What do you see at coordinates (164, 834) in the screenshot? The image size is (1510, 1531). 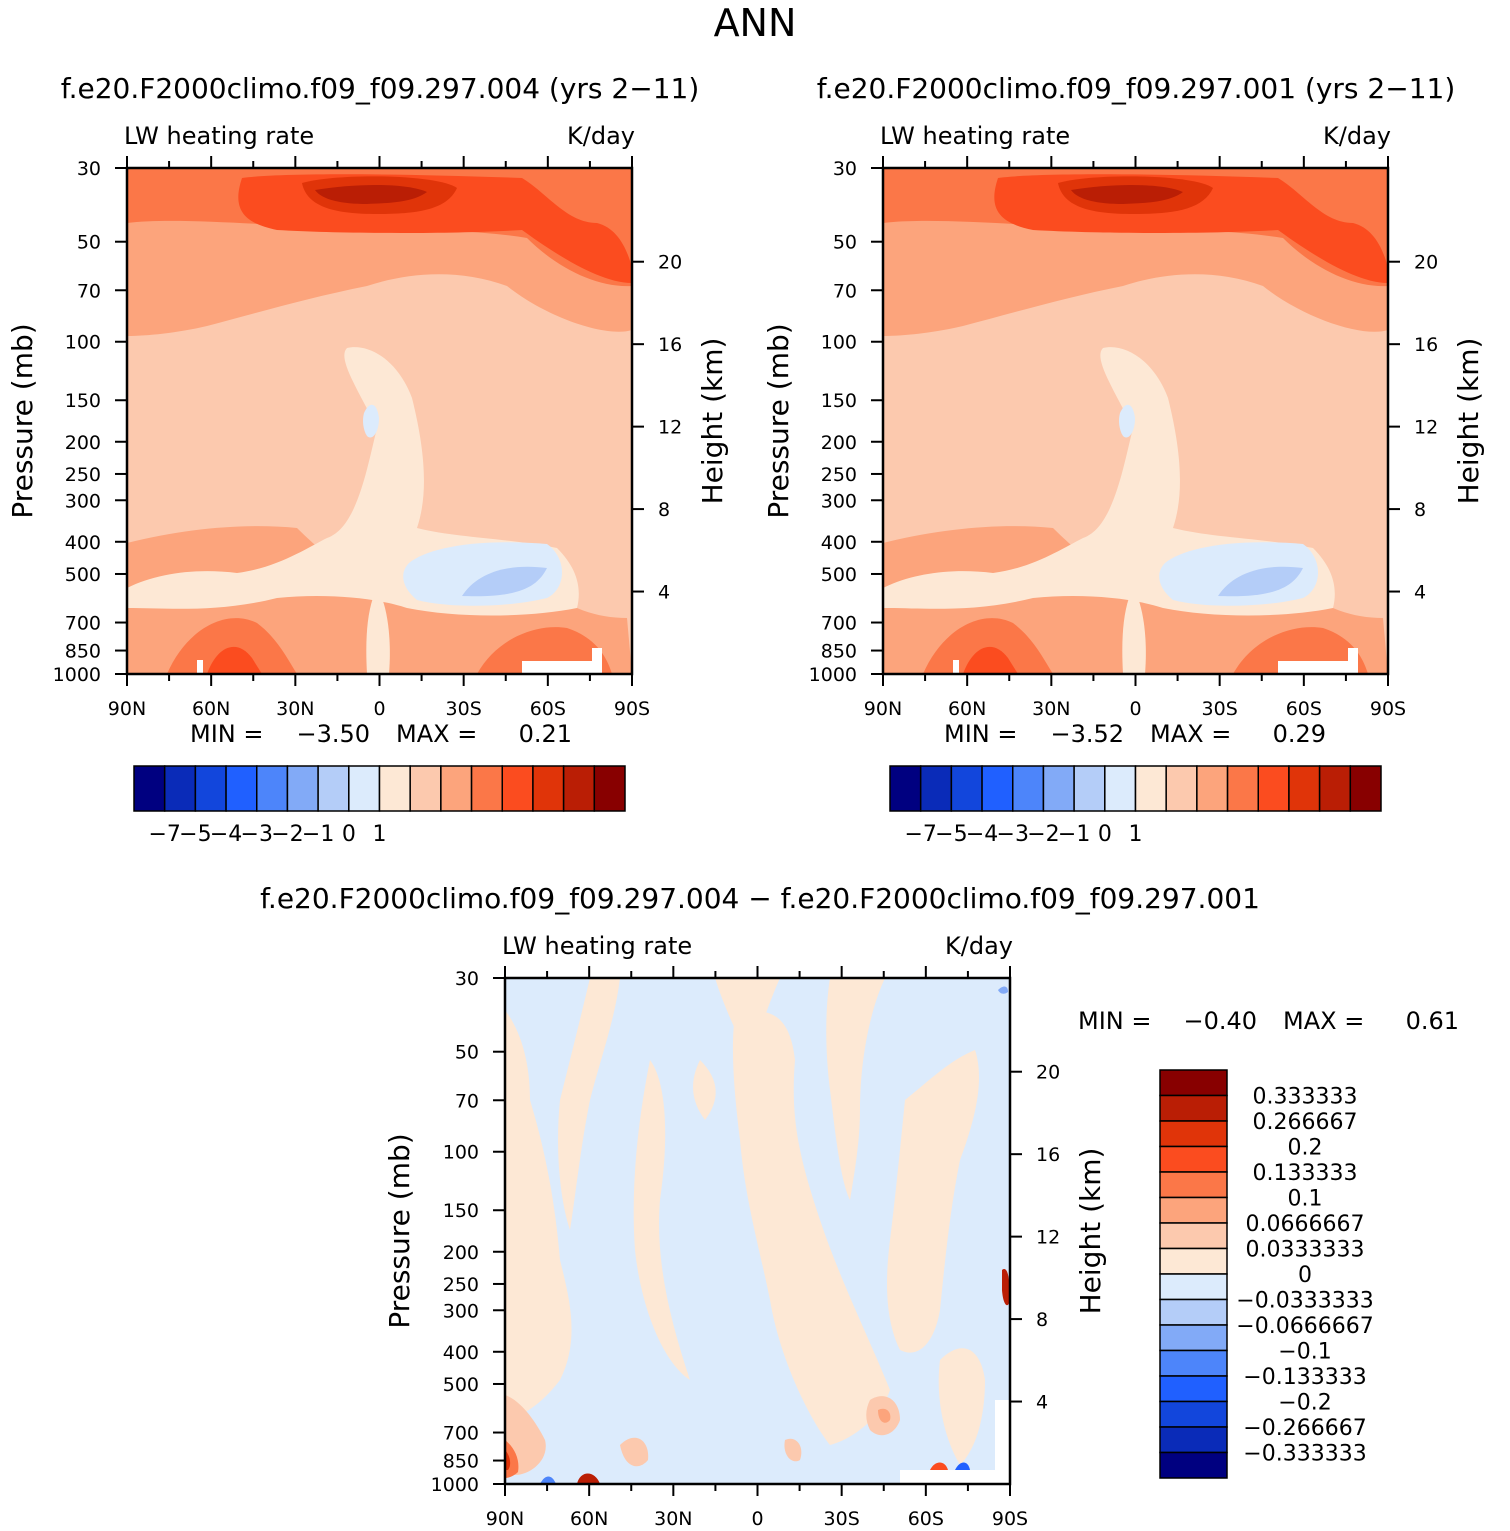 I see `colorbar-label: −7` at bounding box center [164, 834].